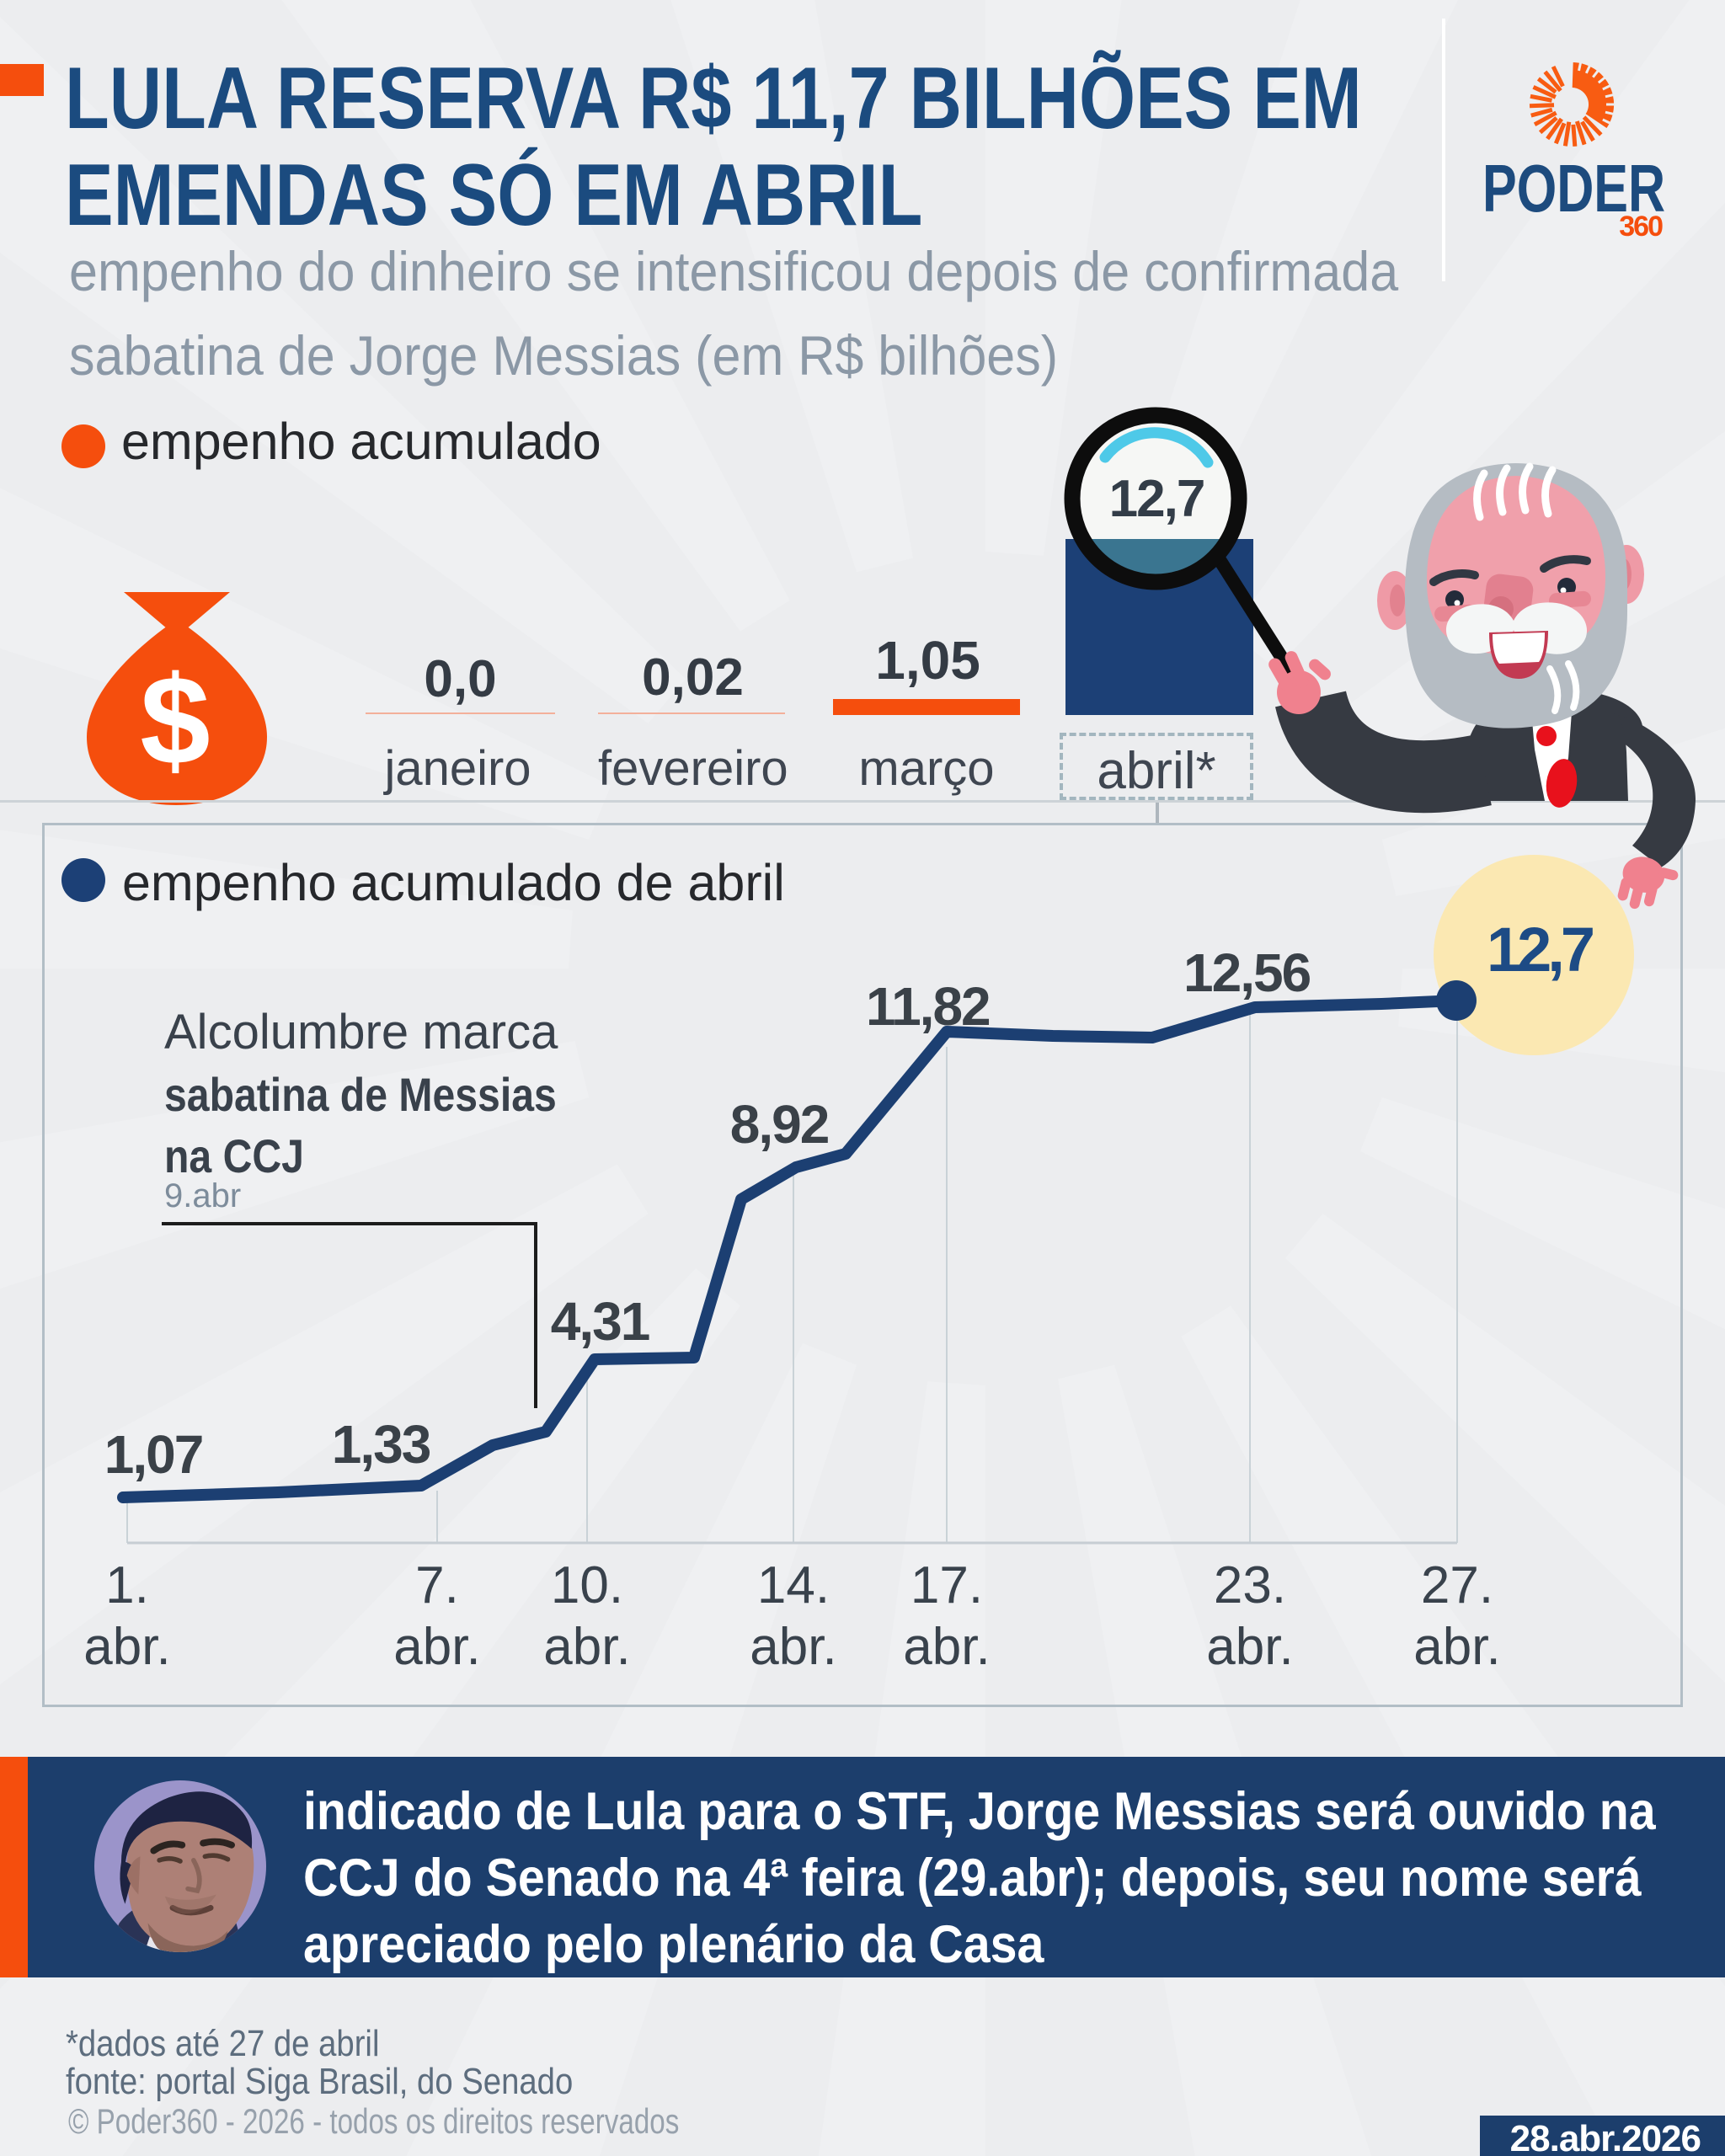  I want to click on svg-text: 12,7, so click(1156, 499).